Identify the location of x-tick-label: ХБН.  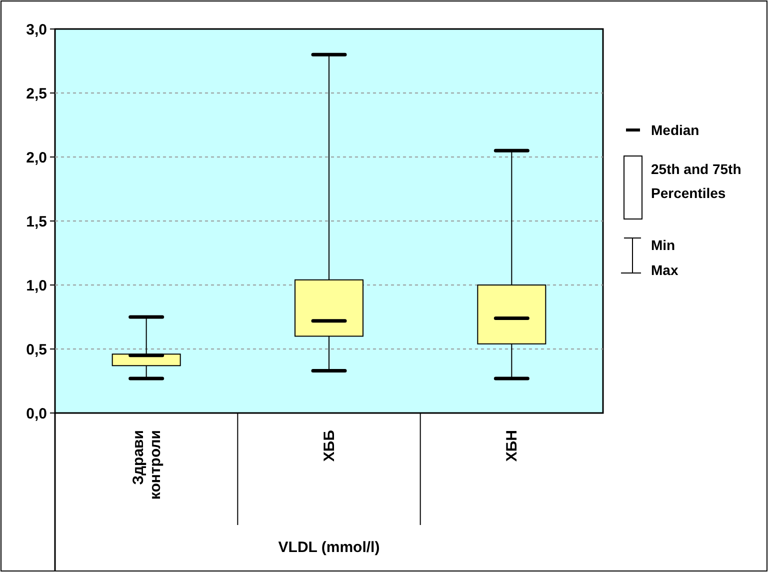
(512, 446).